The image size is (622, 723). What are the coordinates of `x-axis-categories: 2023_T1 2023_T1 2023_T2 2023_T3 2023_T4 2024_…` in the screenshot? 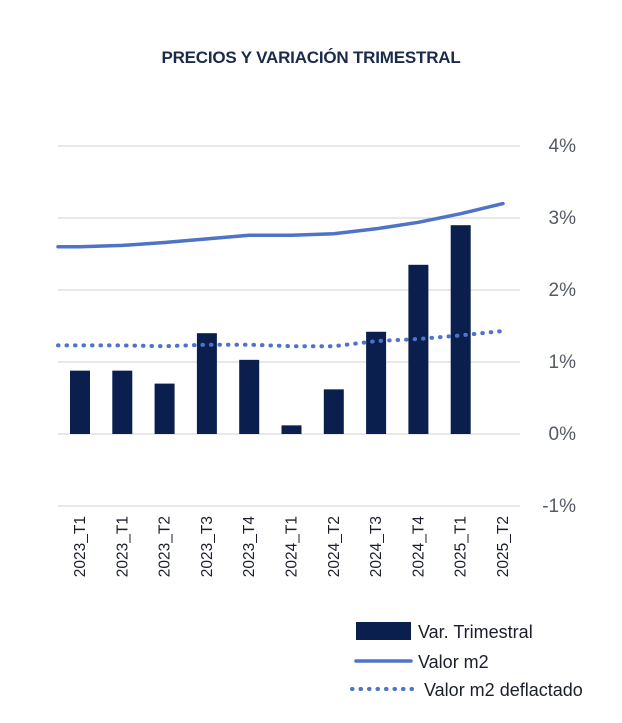 It's located at (292, 547).